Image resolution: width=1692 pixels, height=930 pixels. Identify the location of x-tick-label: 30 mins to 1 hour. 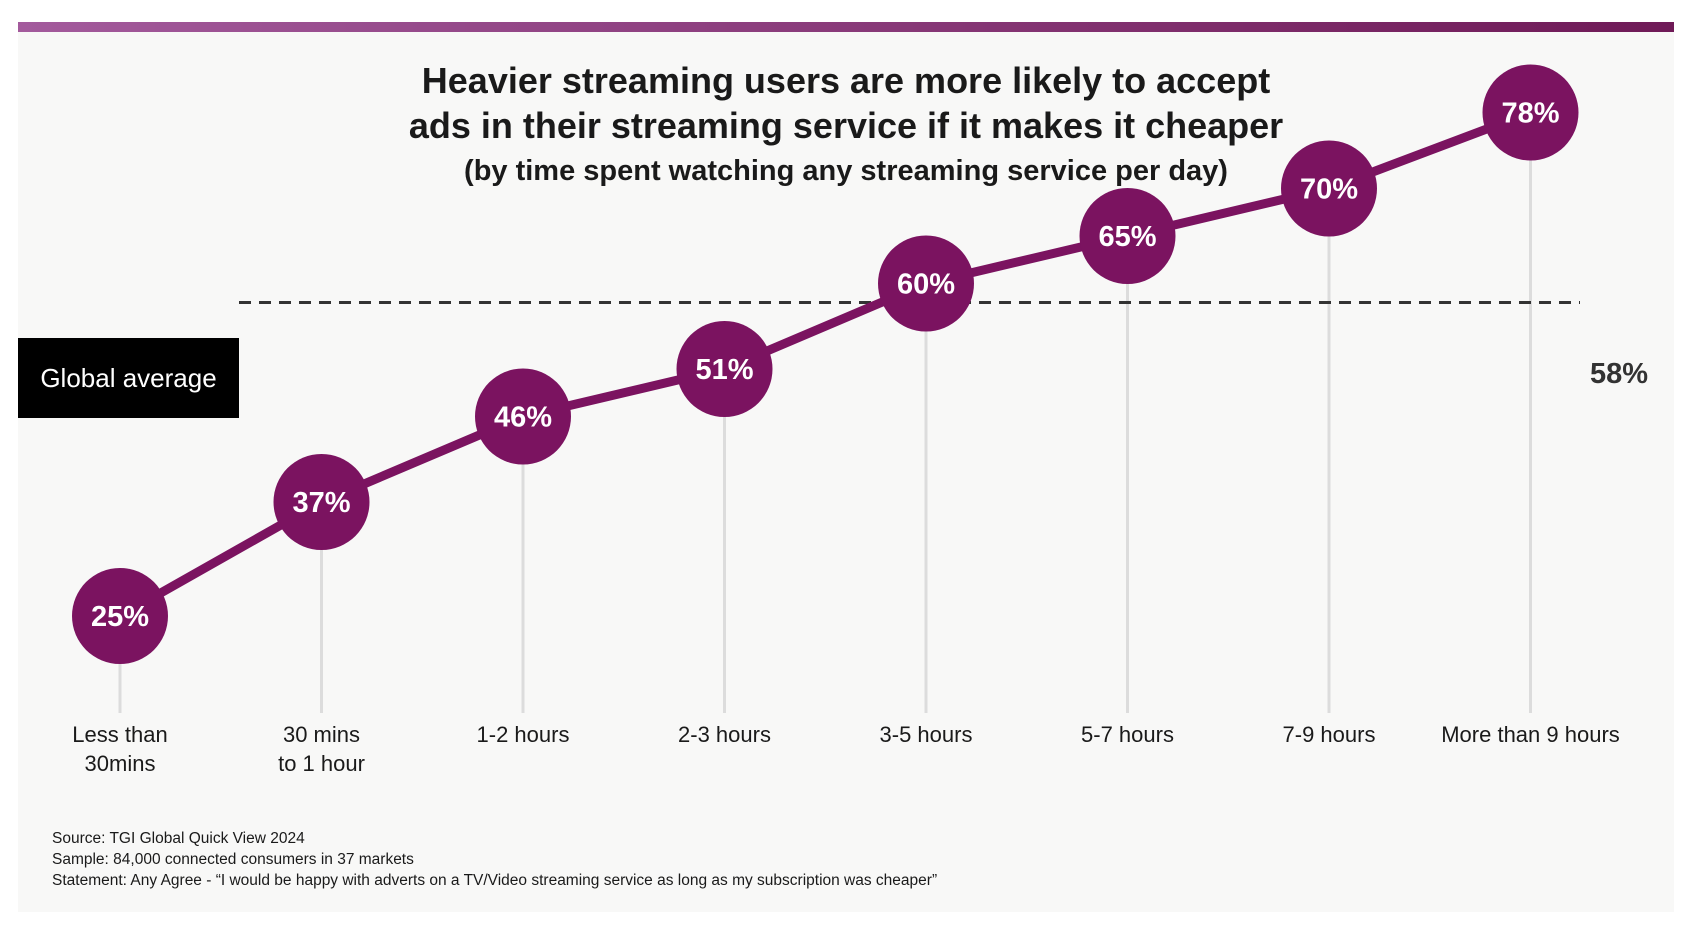
(321, 749).